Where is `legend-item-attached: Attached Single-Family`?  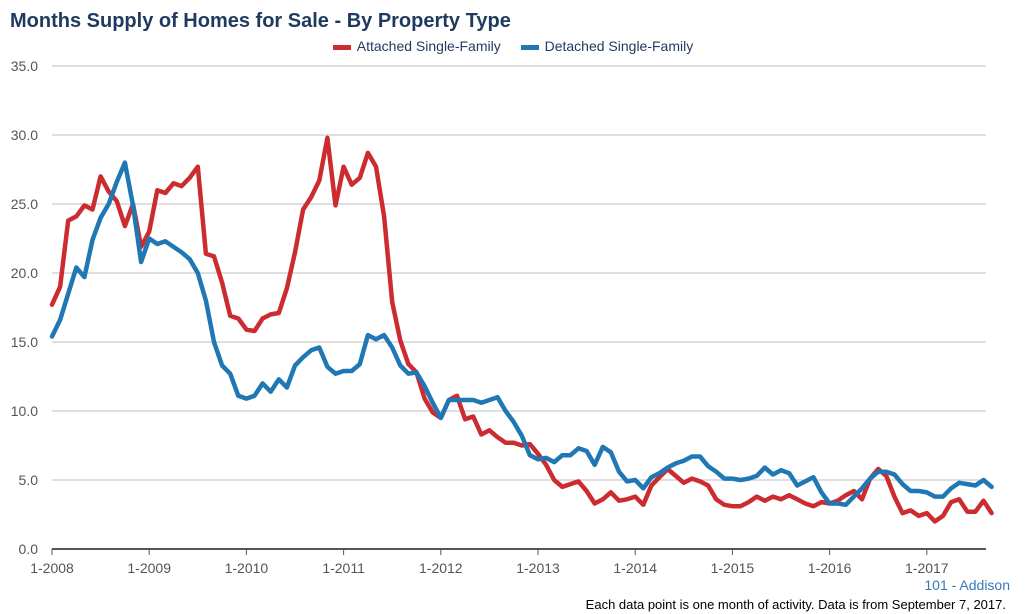 legend-item-attached: Attached Single-Family is located at coordinates (416, 46).